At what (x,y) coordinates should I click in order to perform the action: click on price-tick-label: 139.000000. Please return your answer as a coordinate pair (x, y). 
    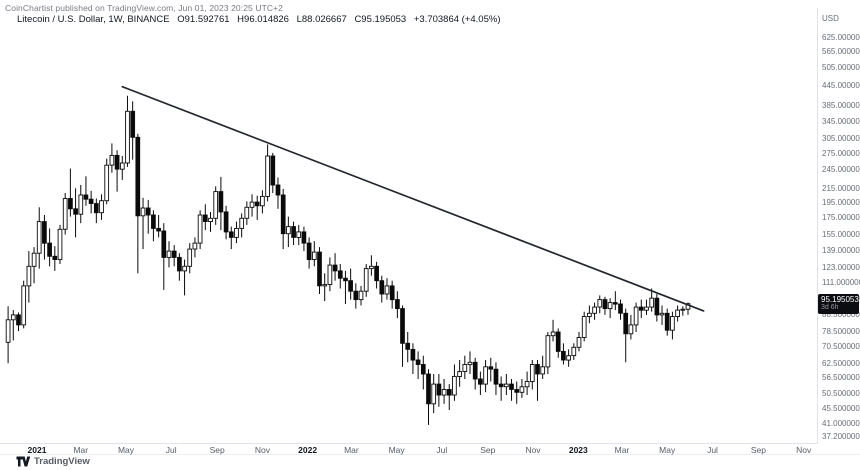
    Looking at the image, I should click on (841, 250).